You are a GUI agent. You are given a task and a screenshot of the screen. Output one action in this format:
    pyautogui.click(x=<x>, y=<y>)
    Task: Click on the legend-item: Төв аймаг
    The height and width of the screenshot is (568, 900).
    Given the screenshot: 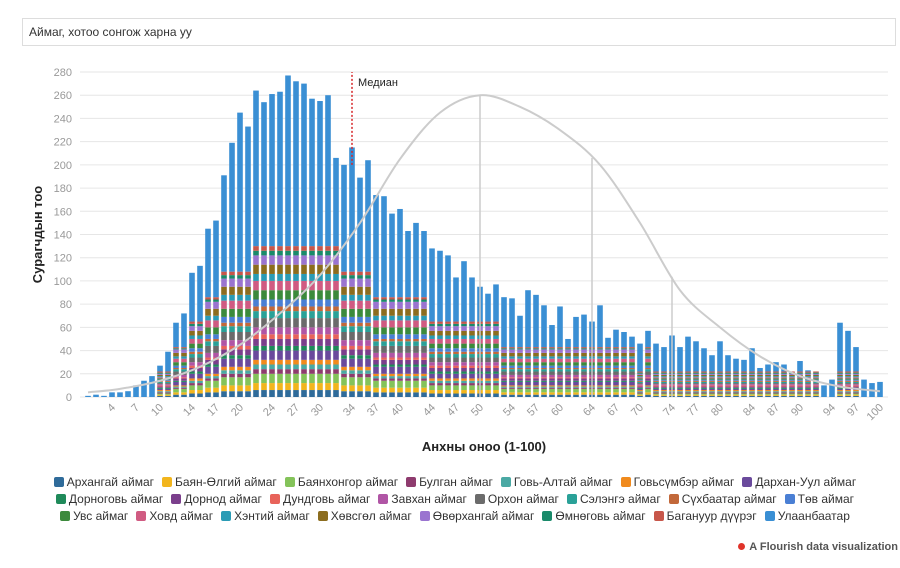 What is the action you would take?
    pyautogui.click(x=819, y=499)
    